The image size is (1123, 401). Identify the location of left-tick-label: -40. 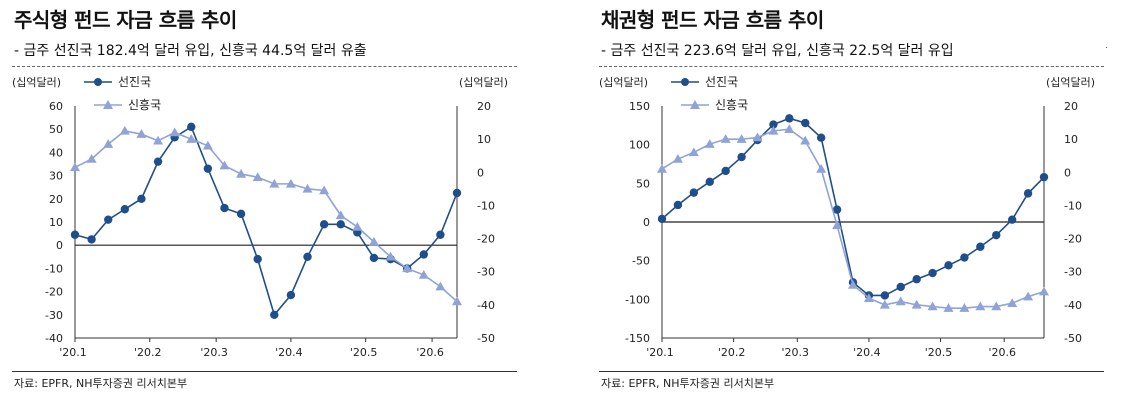
(54, 338).